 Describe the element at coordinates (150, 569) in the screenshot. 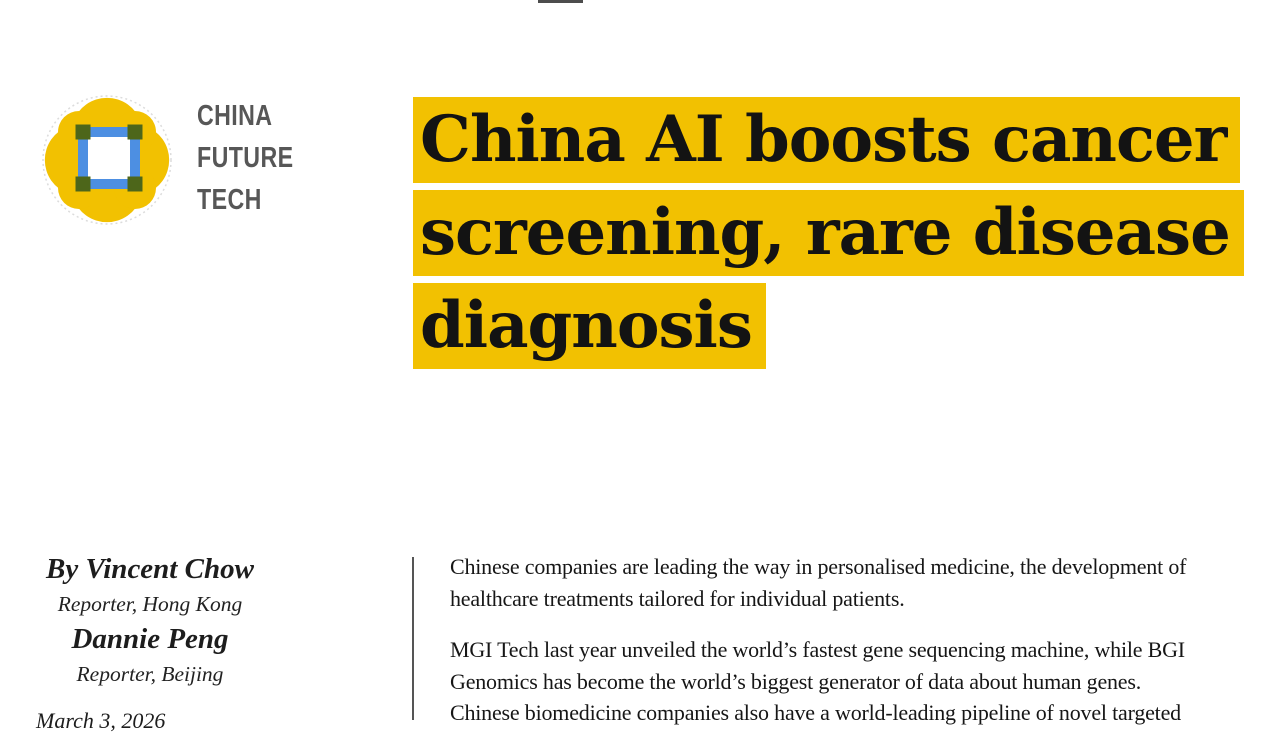

I see `author-name-primary: By Vincent Chow` at that location.